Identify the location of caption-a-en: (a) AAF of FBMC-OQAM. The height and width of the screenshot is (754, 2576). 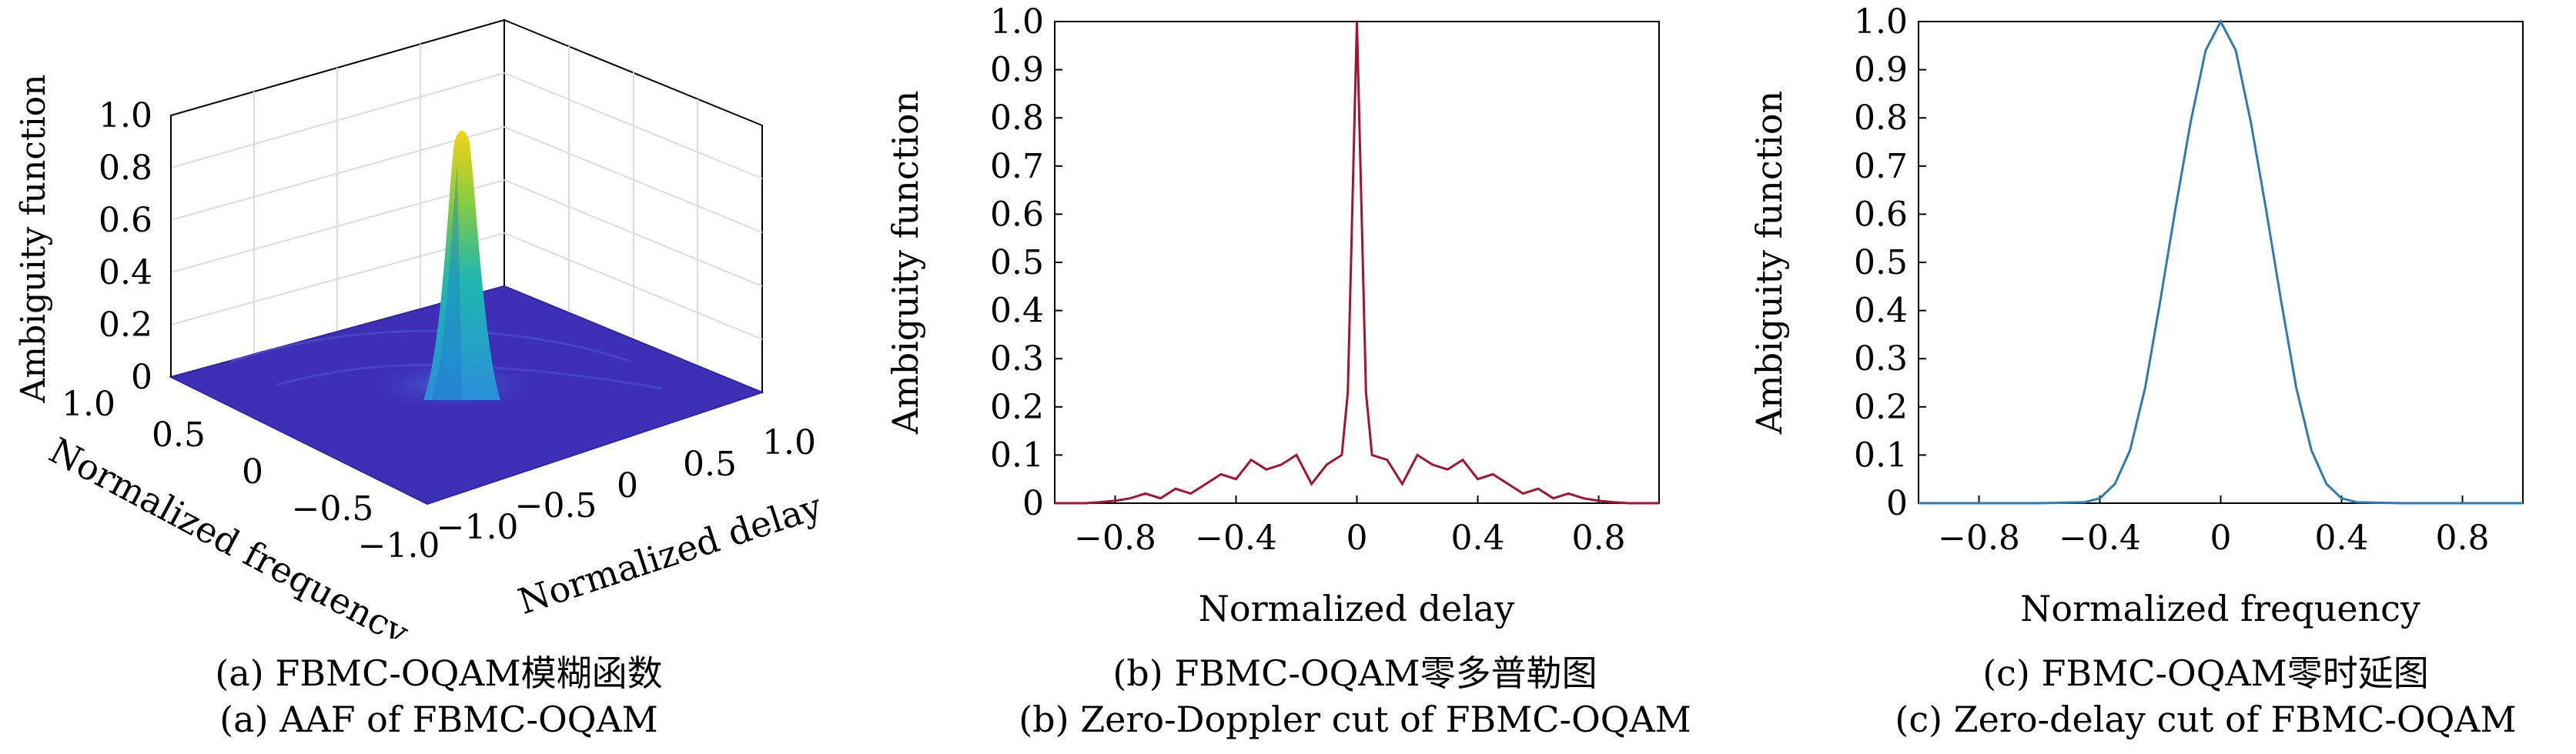
(439, 719).